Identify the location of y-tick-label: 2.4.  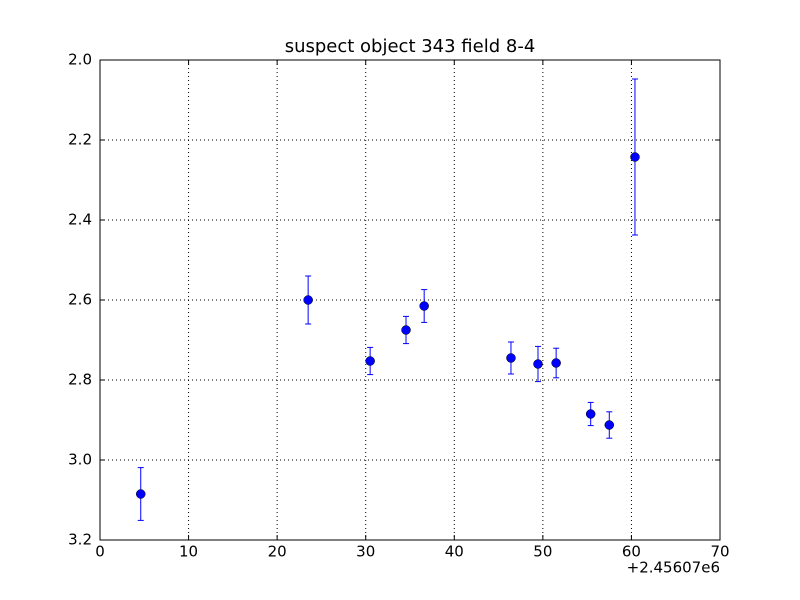
(80, 220).